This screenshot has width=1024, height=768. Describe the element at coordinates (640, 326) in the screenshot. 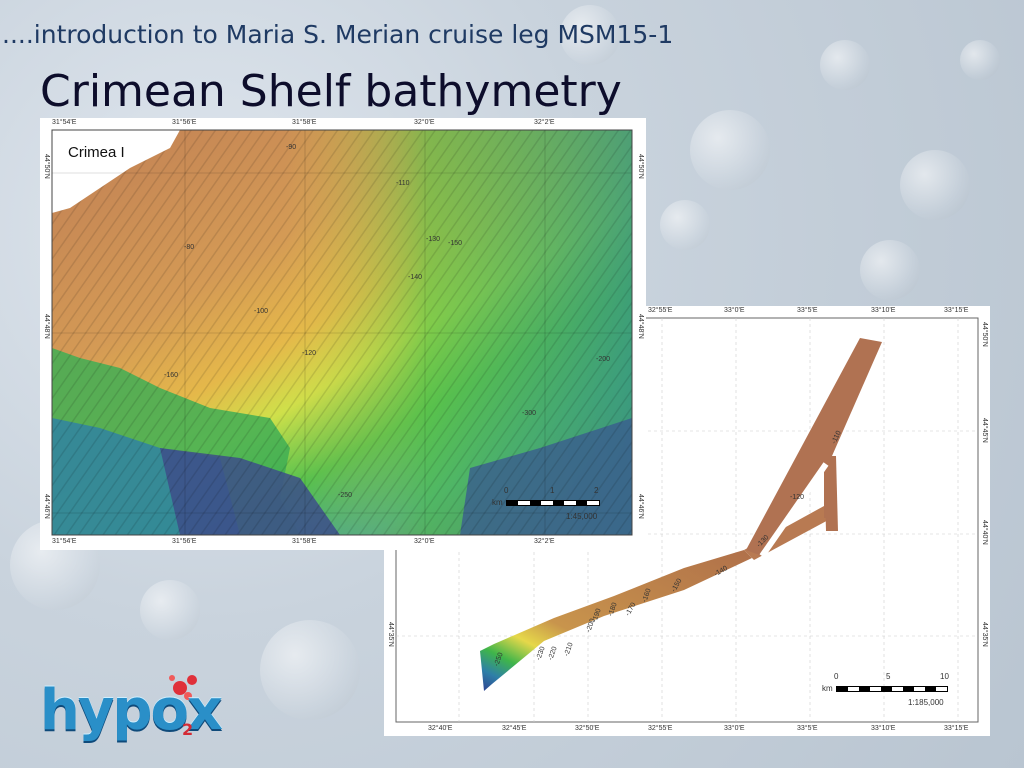

I see `map1-right-tick: 44°48'N` at that location.